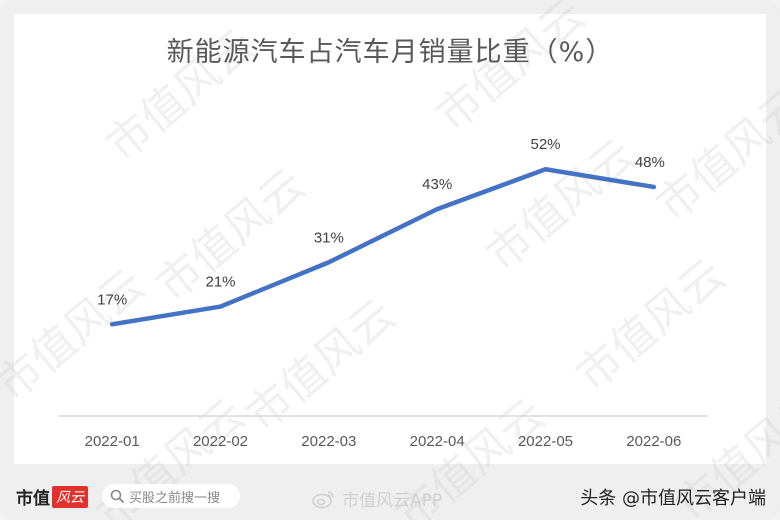 This screenshot has height=520, width=780. Describe the element at coordinates (112, 299) in the screenshot. I see `data-label: 17%` at that location.